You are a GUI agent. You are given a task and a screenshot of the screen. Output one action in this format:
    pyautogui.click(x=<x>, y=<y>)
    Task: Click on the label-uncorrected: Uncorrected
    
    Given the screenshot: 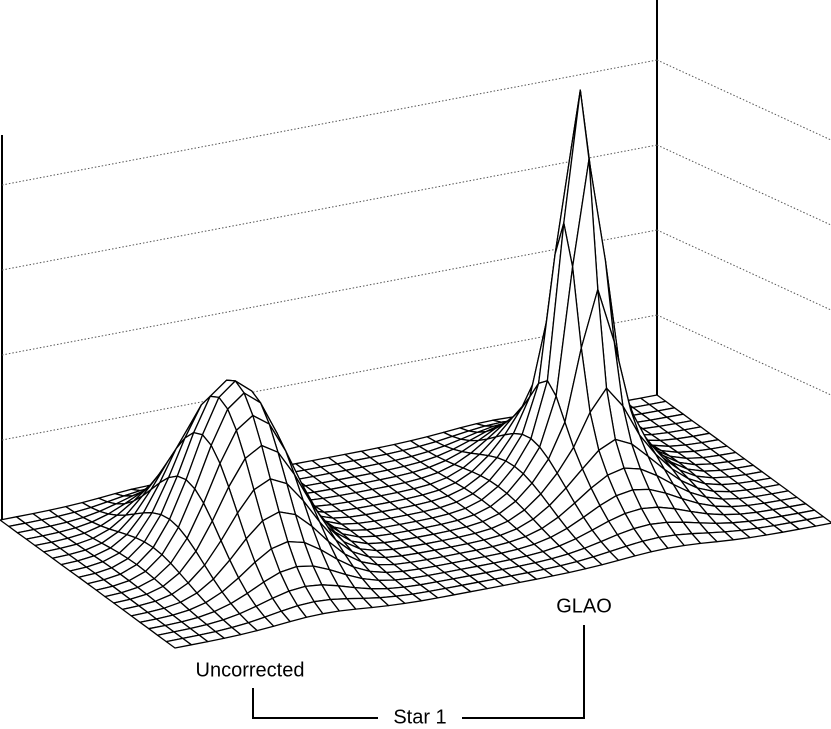 What is the action you would take?
    pyautogui.click(x=250, y=670)
    